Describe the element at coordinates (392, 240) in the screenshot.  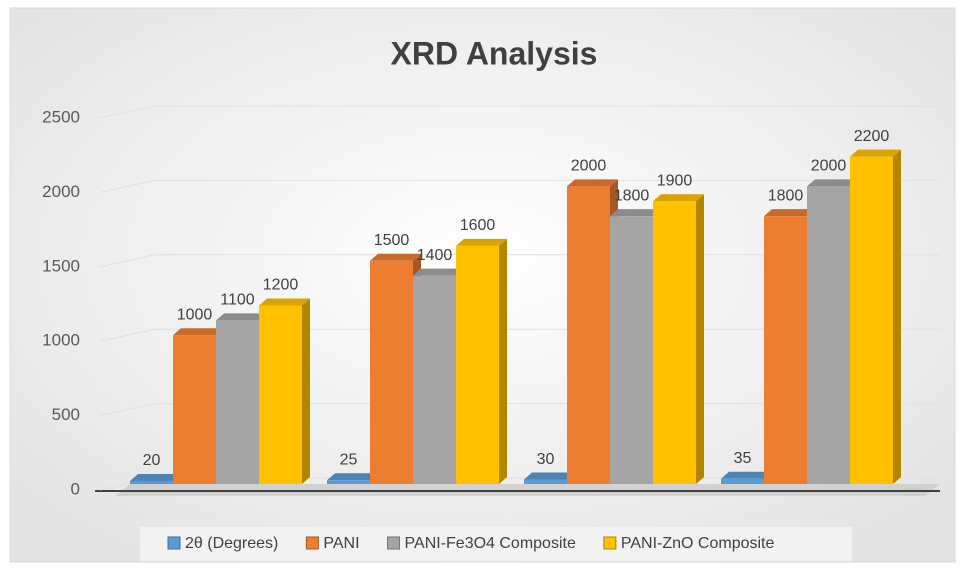
I see `value-label: 1500` at that location.